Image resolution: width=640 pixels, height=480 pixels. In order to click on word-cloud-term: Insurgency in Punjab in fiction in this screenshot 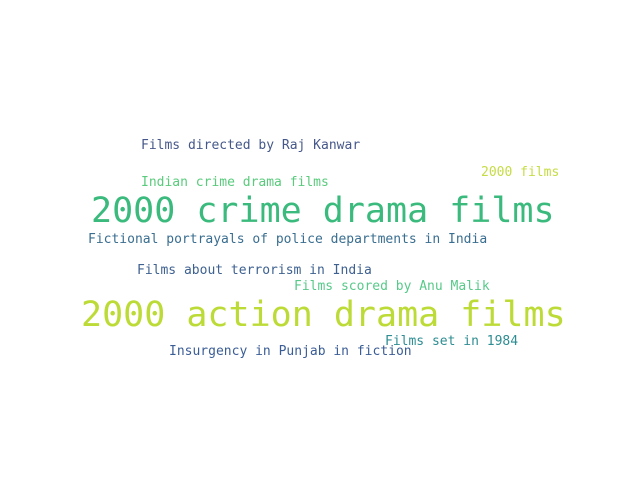, I will do `click(290, 351)`.